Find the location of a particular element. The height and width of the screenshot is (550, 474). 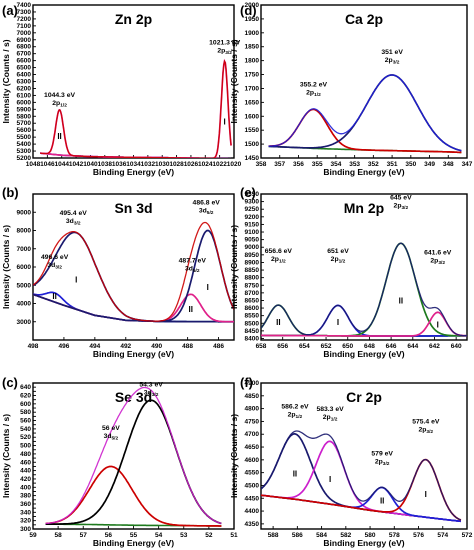

y-tick-label: 4800 is located at coordinates (252, 409).